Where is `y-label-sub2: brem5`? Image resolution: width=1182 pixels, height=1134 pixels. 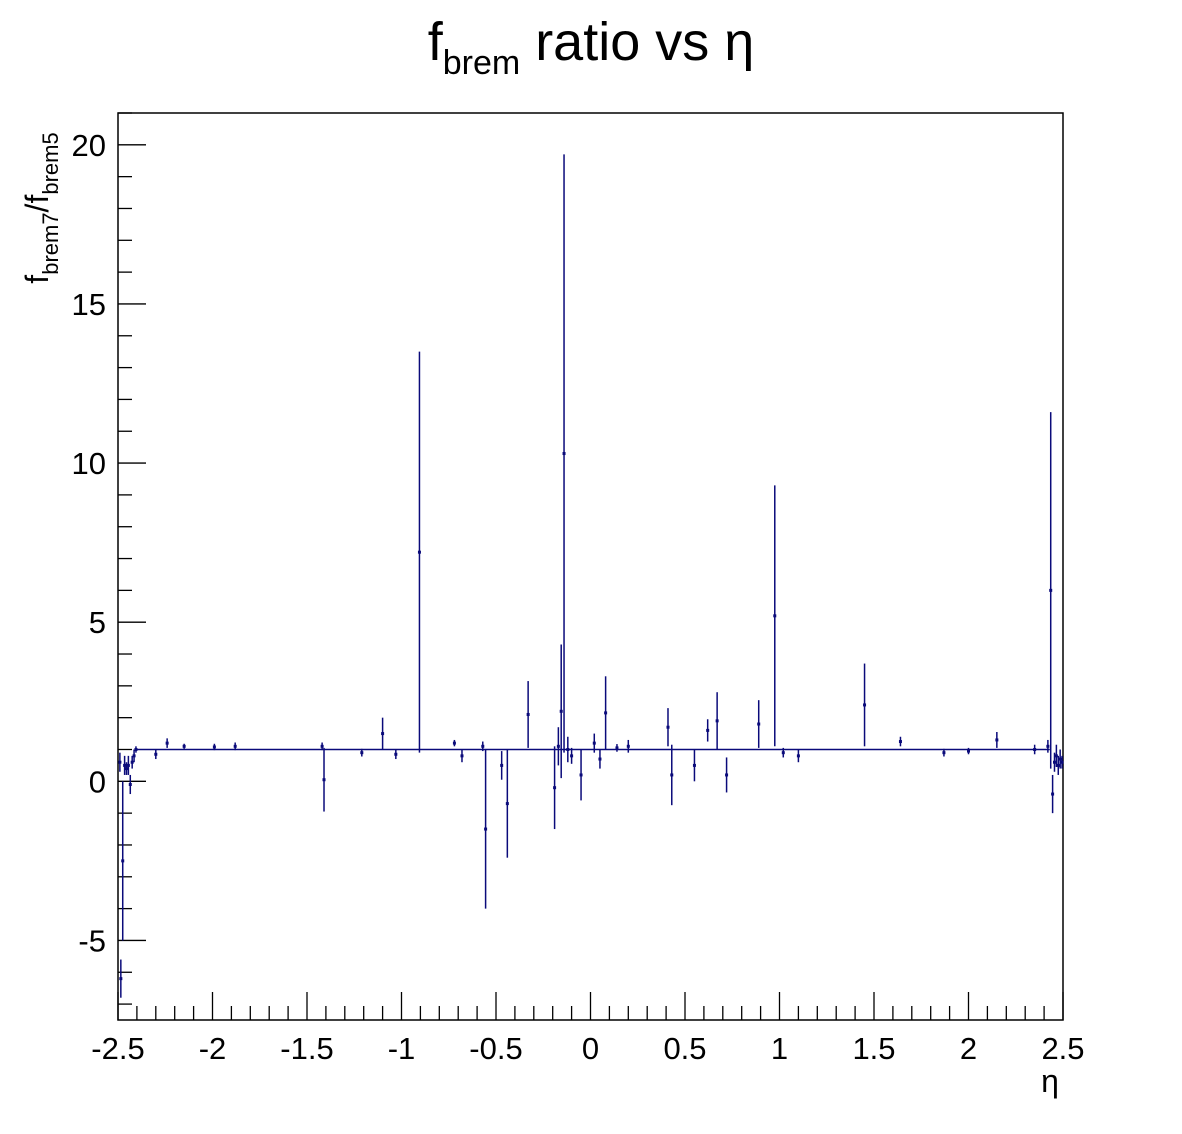 y-label-sub2: brem5 is located at coordinates (50, 163).